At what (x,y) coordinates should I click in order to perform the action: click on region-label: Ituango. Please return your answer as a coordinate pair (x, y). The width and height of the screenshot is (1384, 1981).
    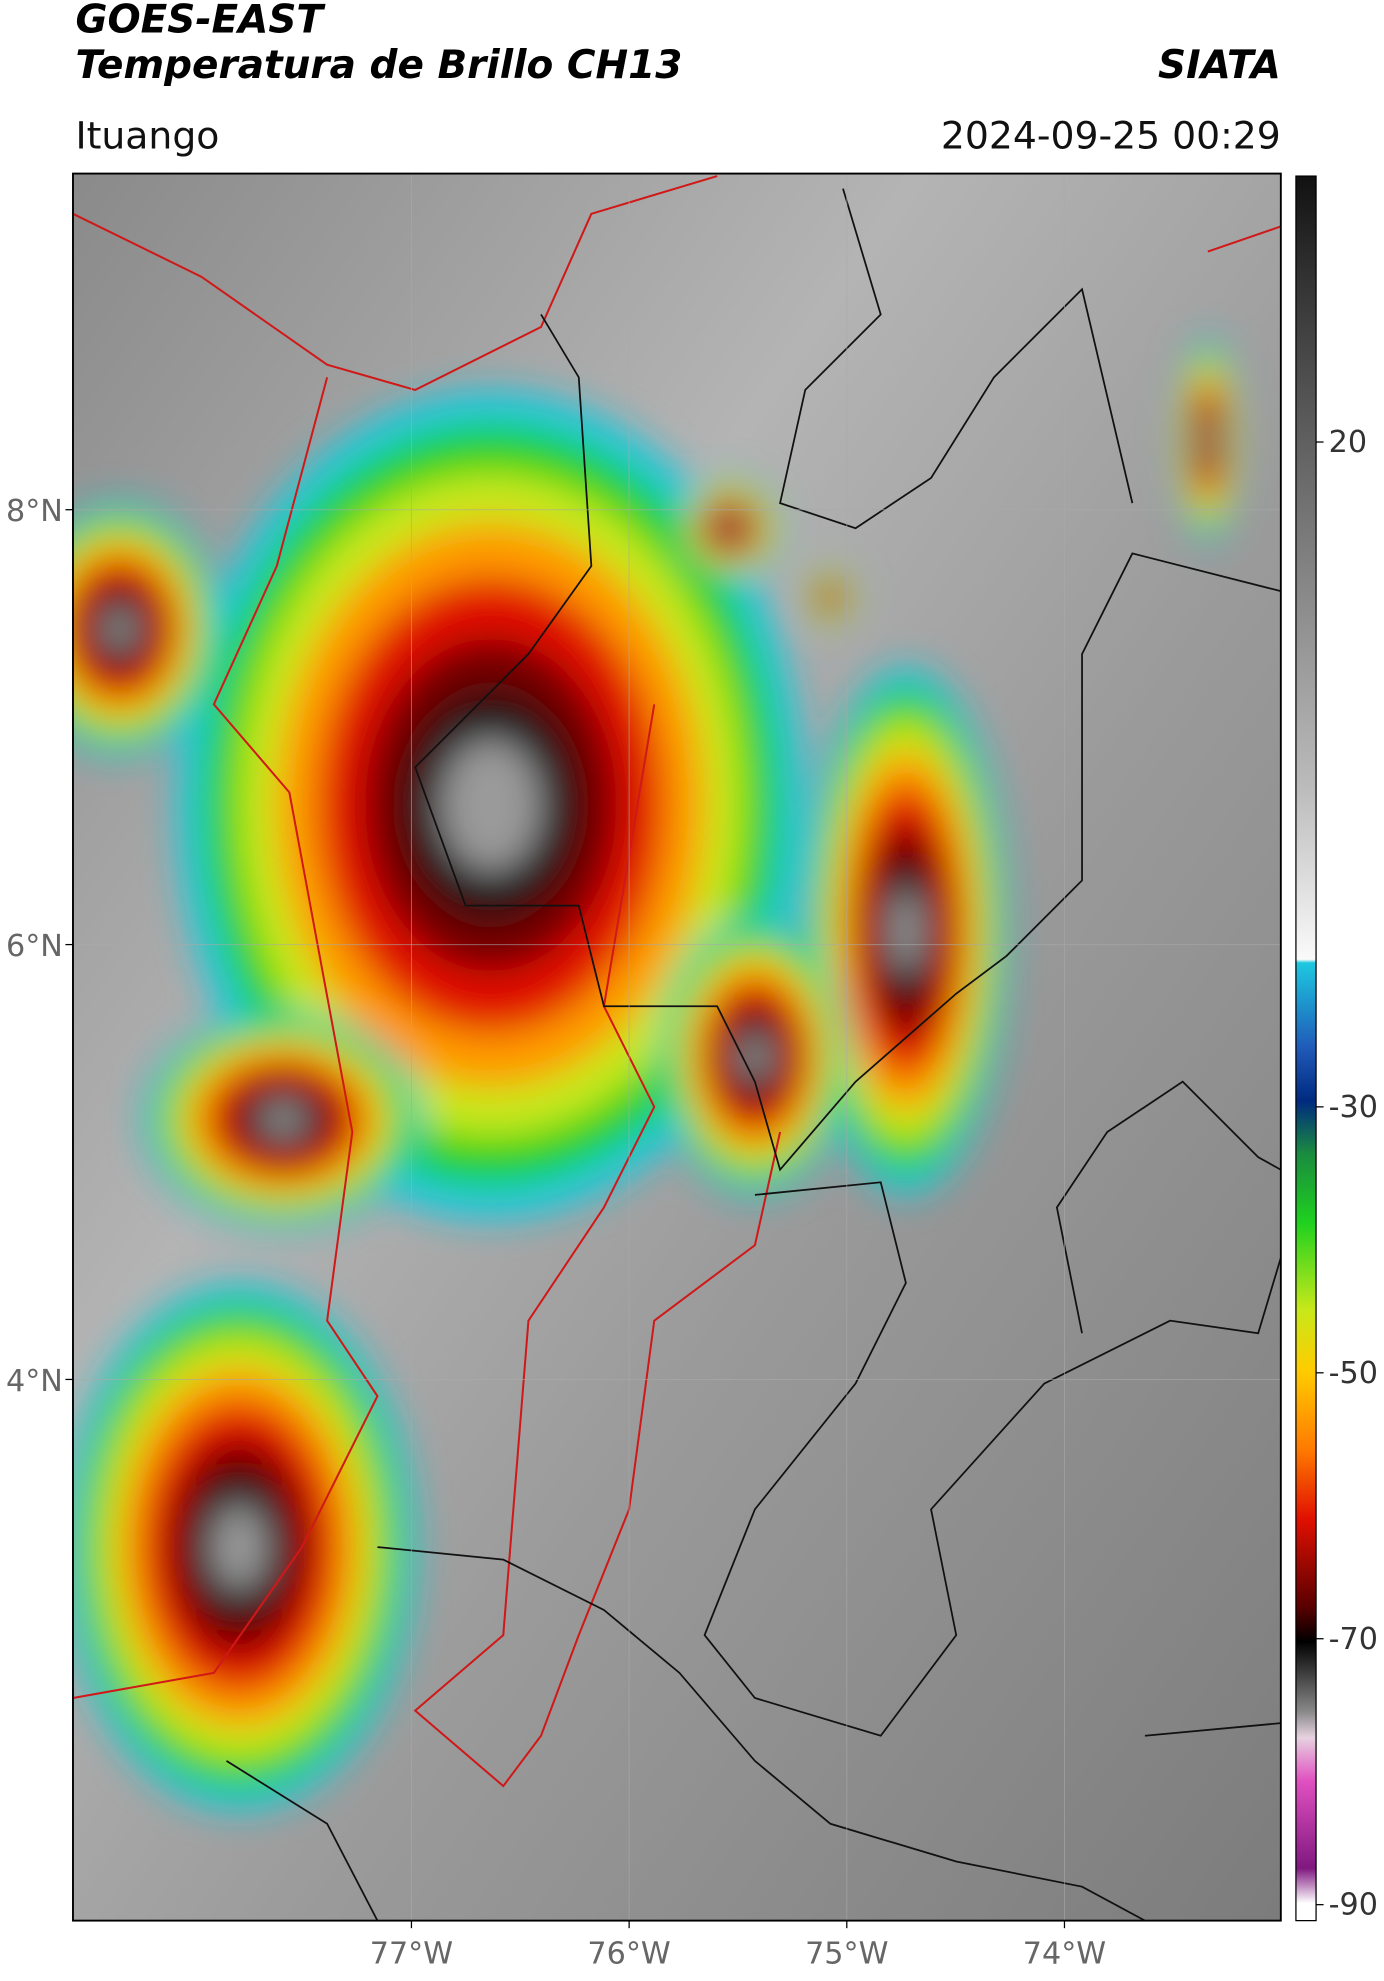
    Looking at the image, I should click on (147, 135).